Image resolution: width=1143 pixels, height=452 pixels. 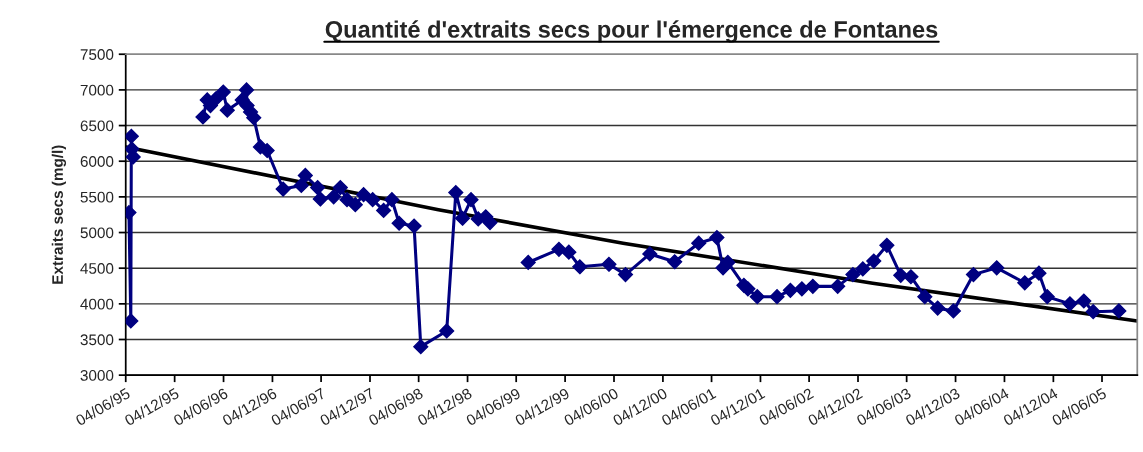 What do you see at coordinates (97, 54) in the screenshot?
I see `y-tick-label: 7500` at bounding box center [97, 54].